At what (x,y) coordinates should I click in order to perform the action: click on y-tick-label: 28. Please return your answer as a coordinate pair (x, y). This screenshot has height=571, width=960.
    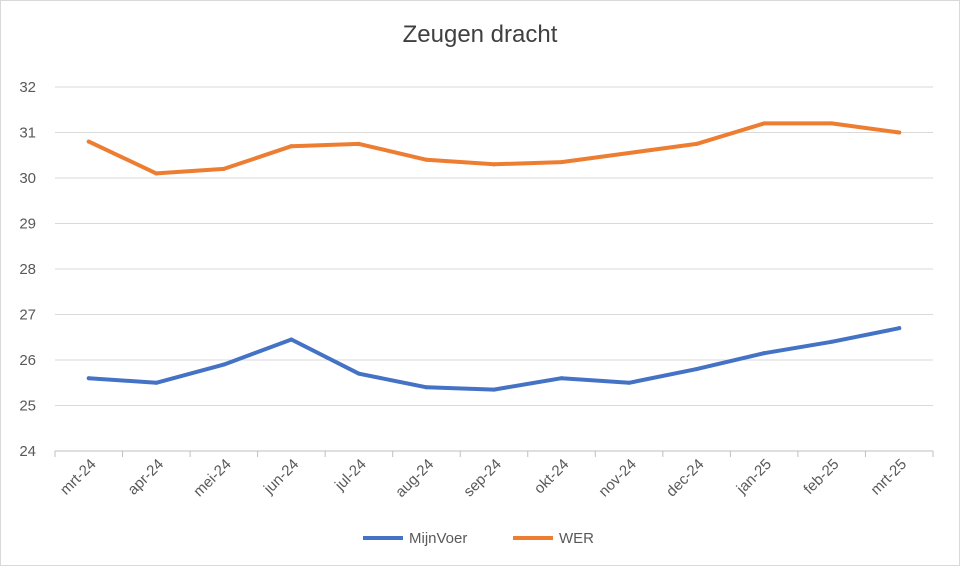
    Looking at the image, I should click on (27, 269).